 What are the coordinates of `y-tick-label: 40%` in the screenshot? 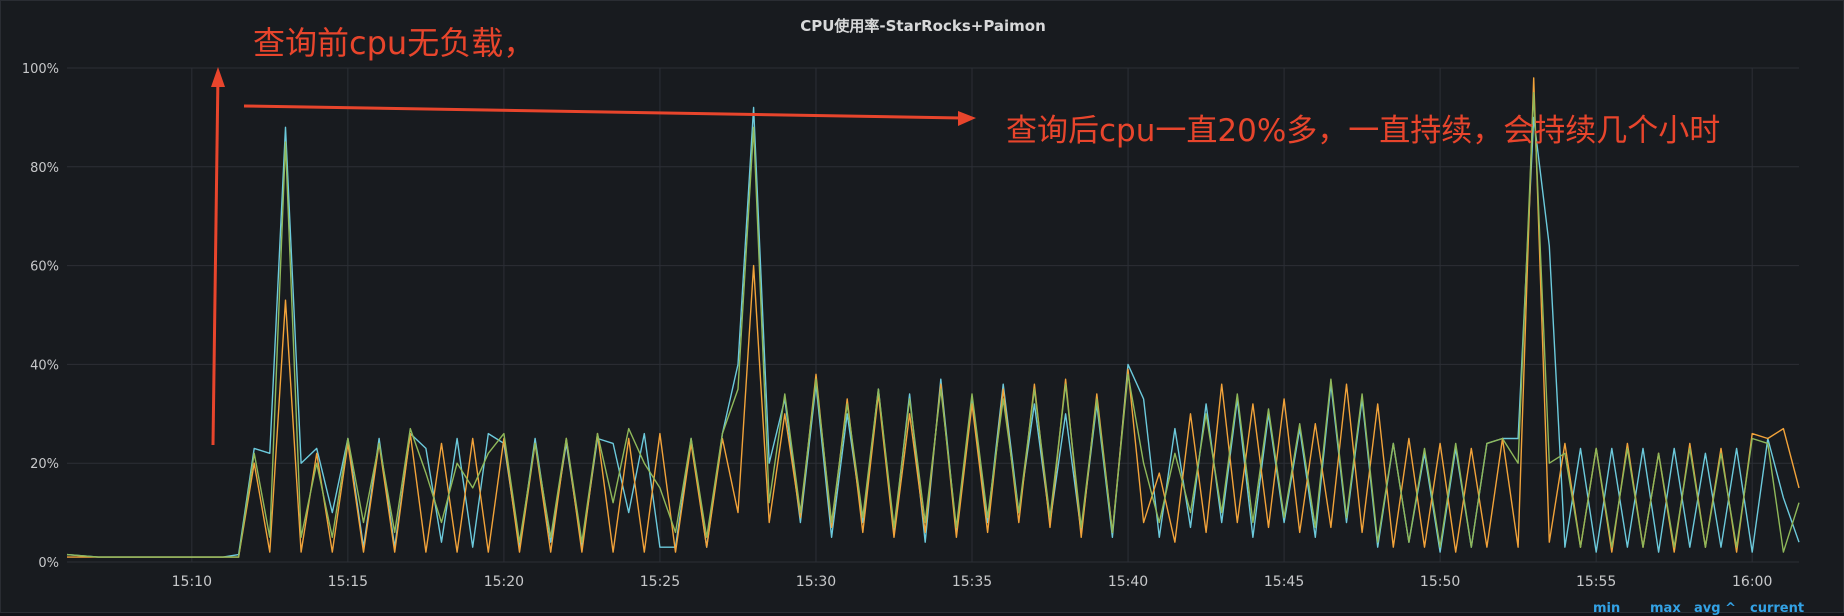 It's located at (44, 365).